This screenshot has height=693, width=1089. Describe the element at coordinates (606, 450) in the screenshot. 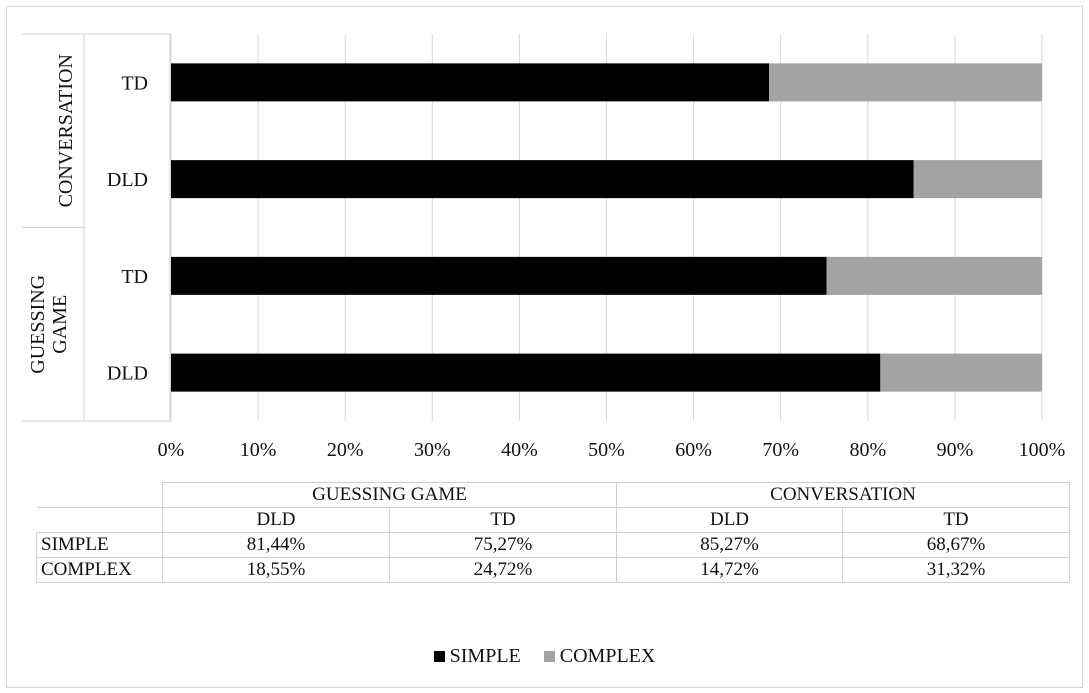

I see `x-tick-label: 50%` at that location.